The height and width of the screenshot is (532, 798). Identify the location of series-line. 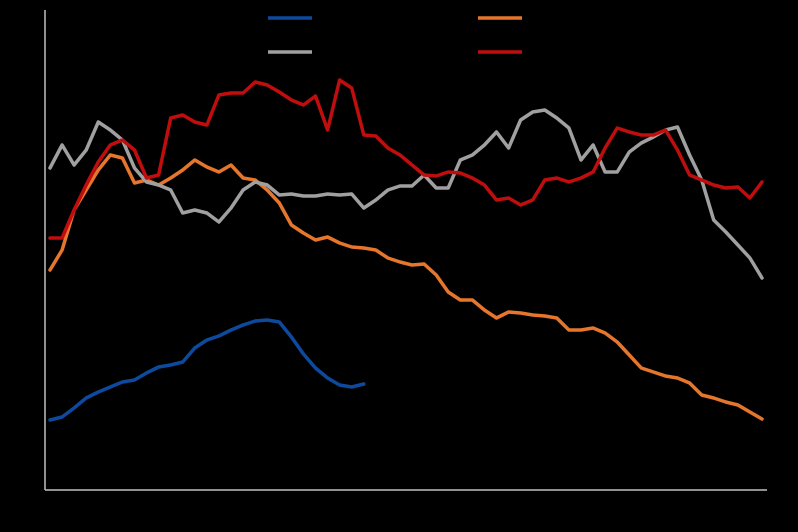
(207, 370).